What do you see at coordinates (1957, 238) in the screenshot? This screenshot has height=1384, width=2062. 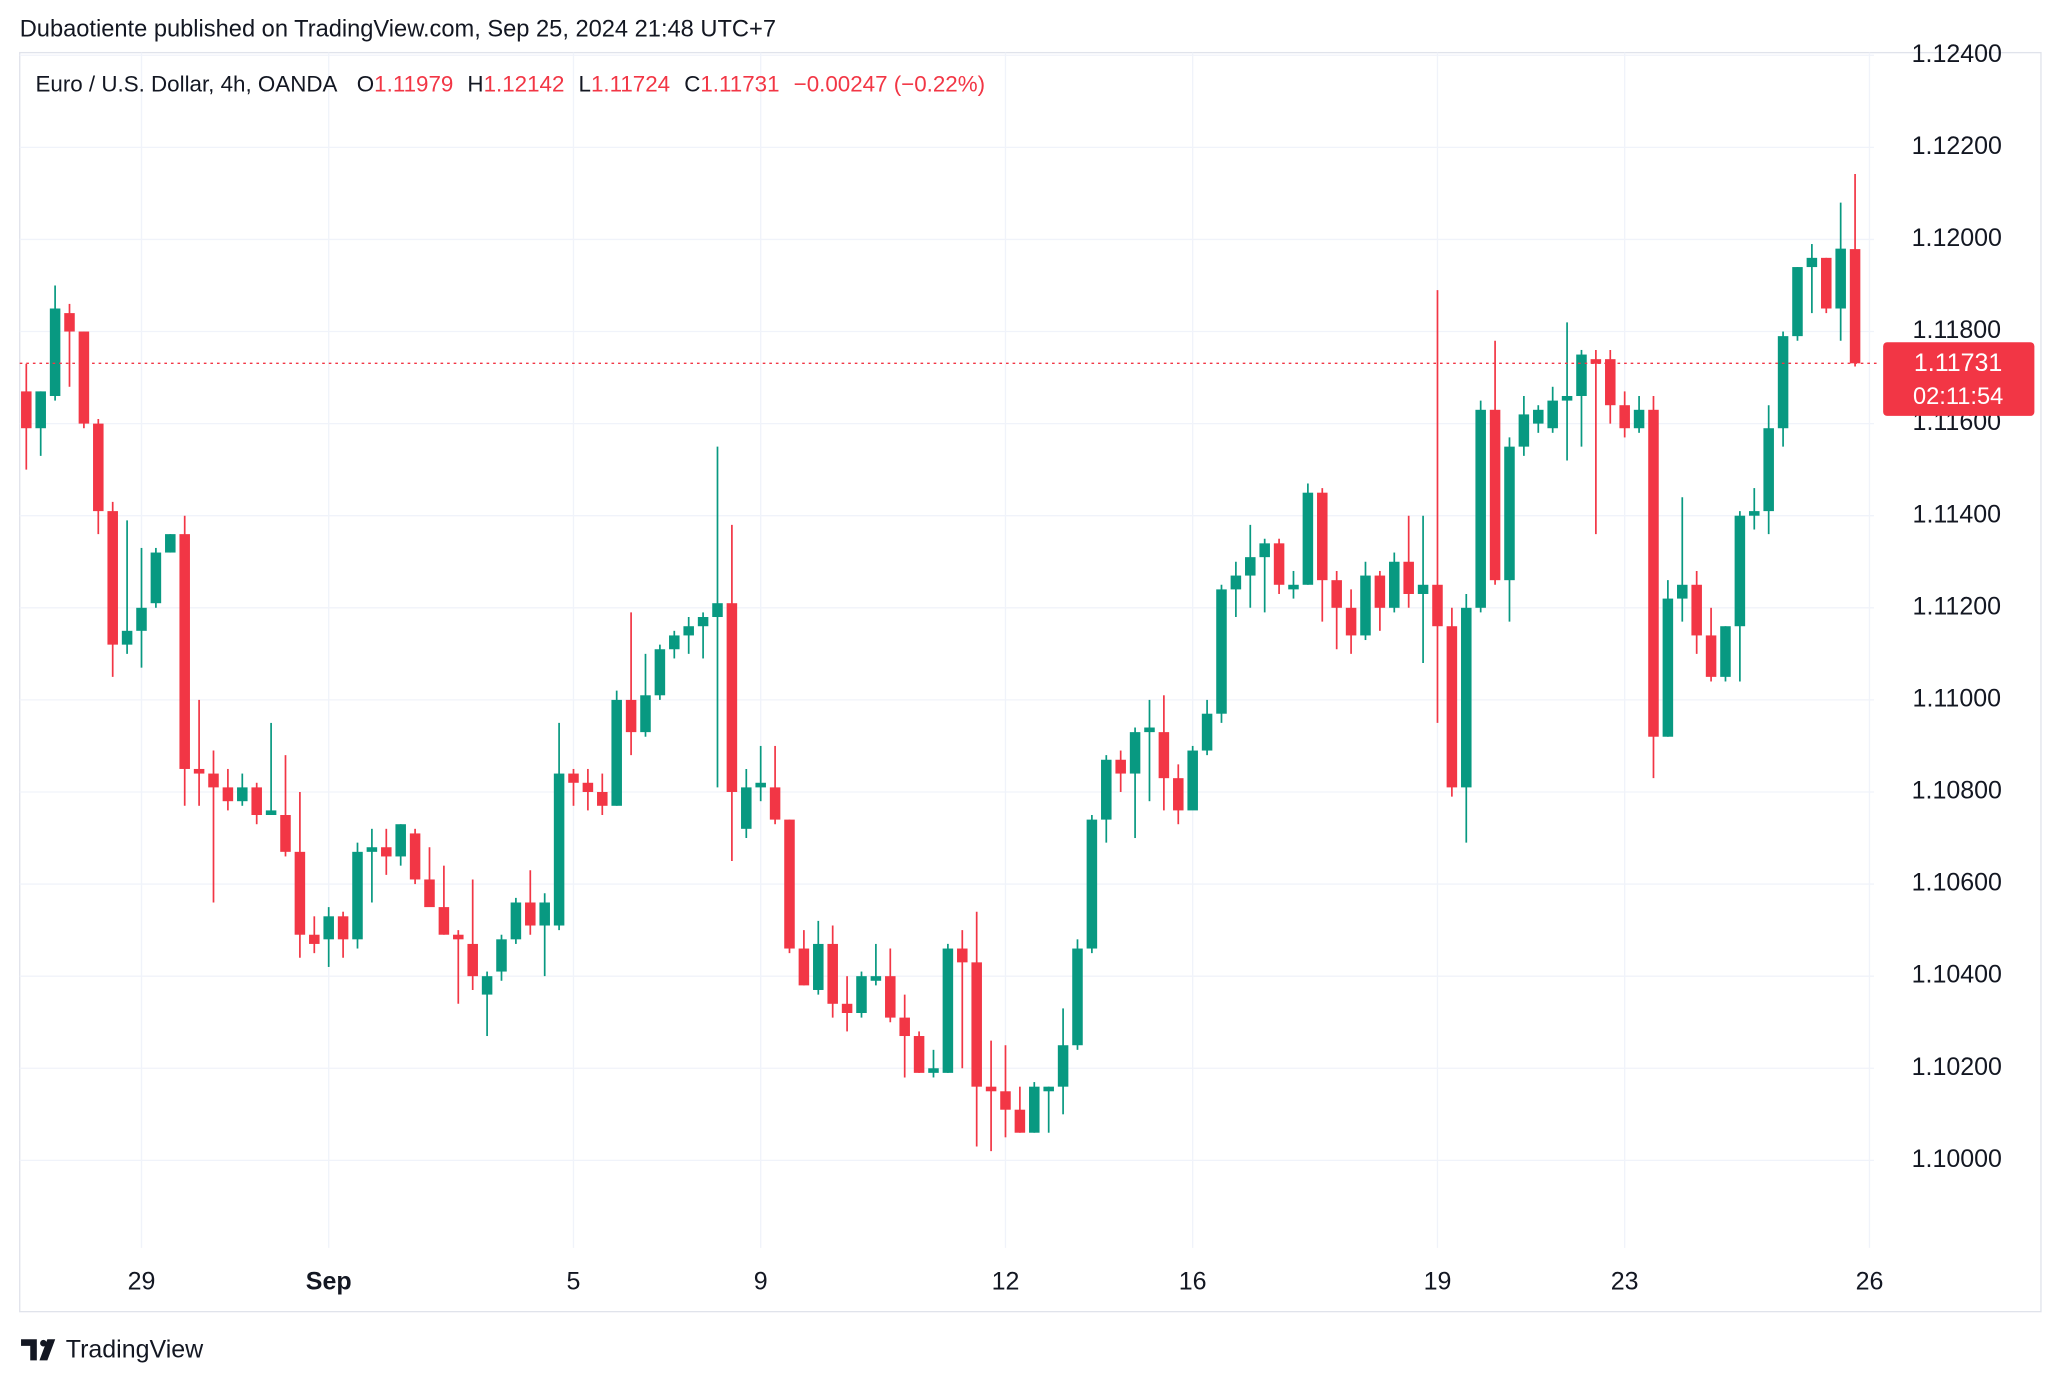 I see `y-tick-label: 1.12000` at bounding box center [1957, 238].